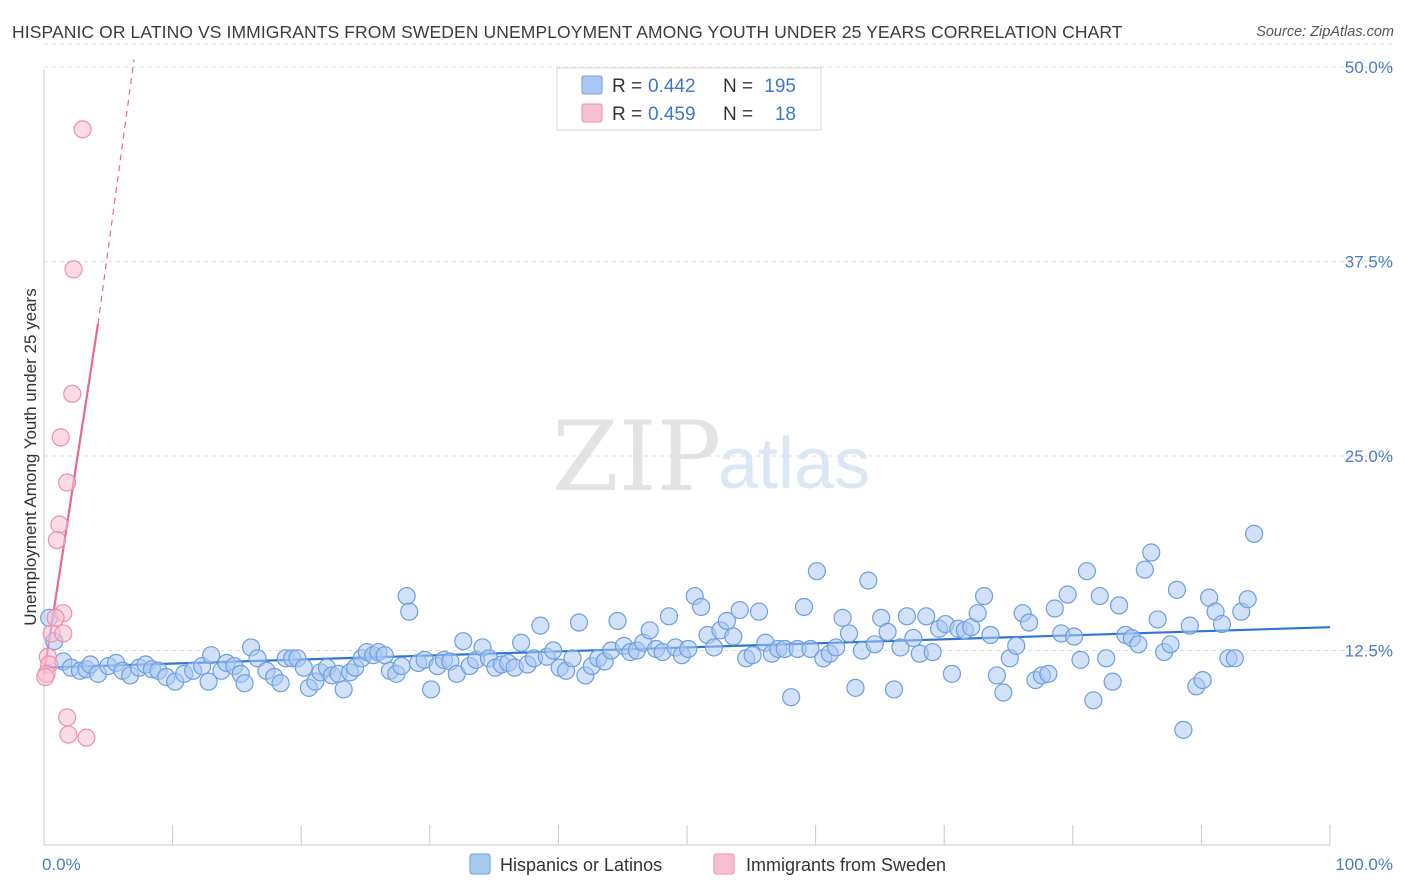  What do you see at coordinates (1369, 456) in the screenshot?
I see `y-tick-label-1: 25.0%` at bounding box center [1369, 456].